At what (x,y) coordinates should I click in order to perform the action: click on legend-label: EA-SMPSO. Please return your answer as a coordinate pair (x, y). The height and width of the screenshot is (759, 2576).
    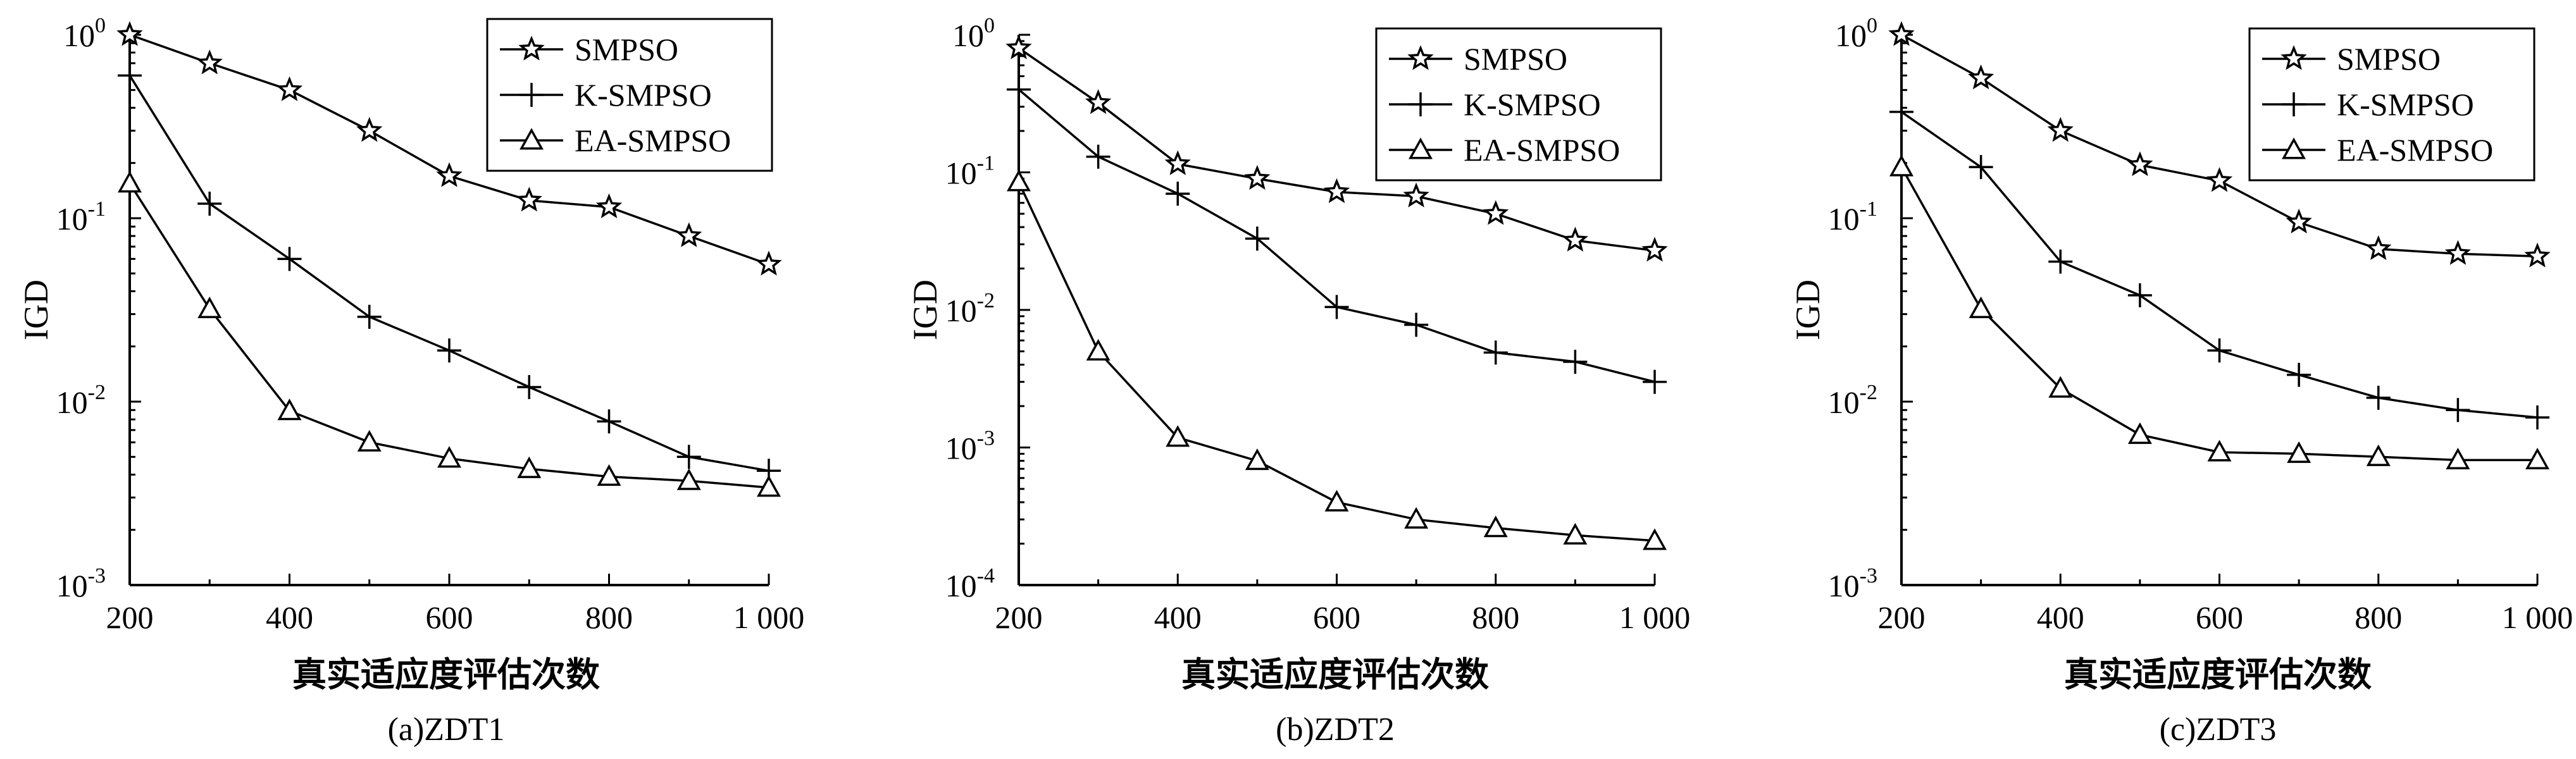
    Looking at the image, I should click on (2415, 150).